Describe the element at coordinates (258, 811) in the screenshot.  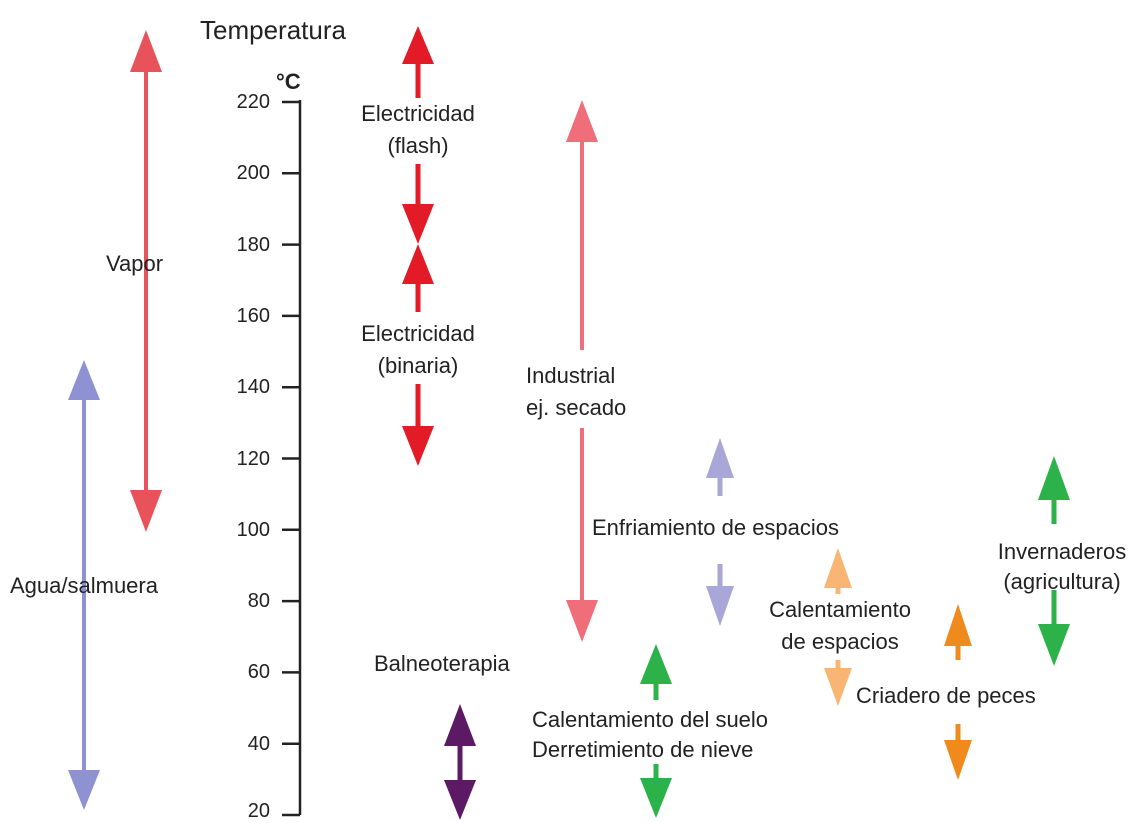
I see `axis-tick-label: 20` at that location.